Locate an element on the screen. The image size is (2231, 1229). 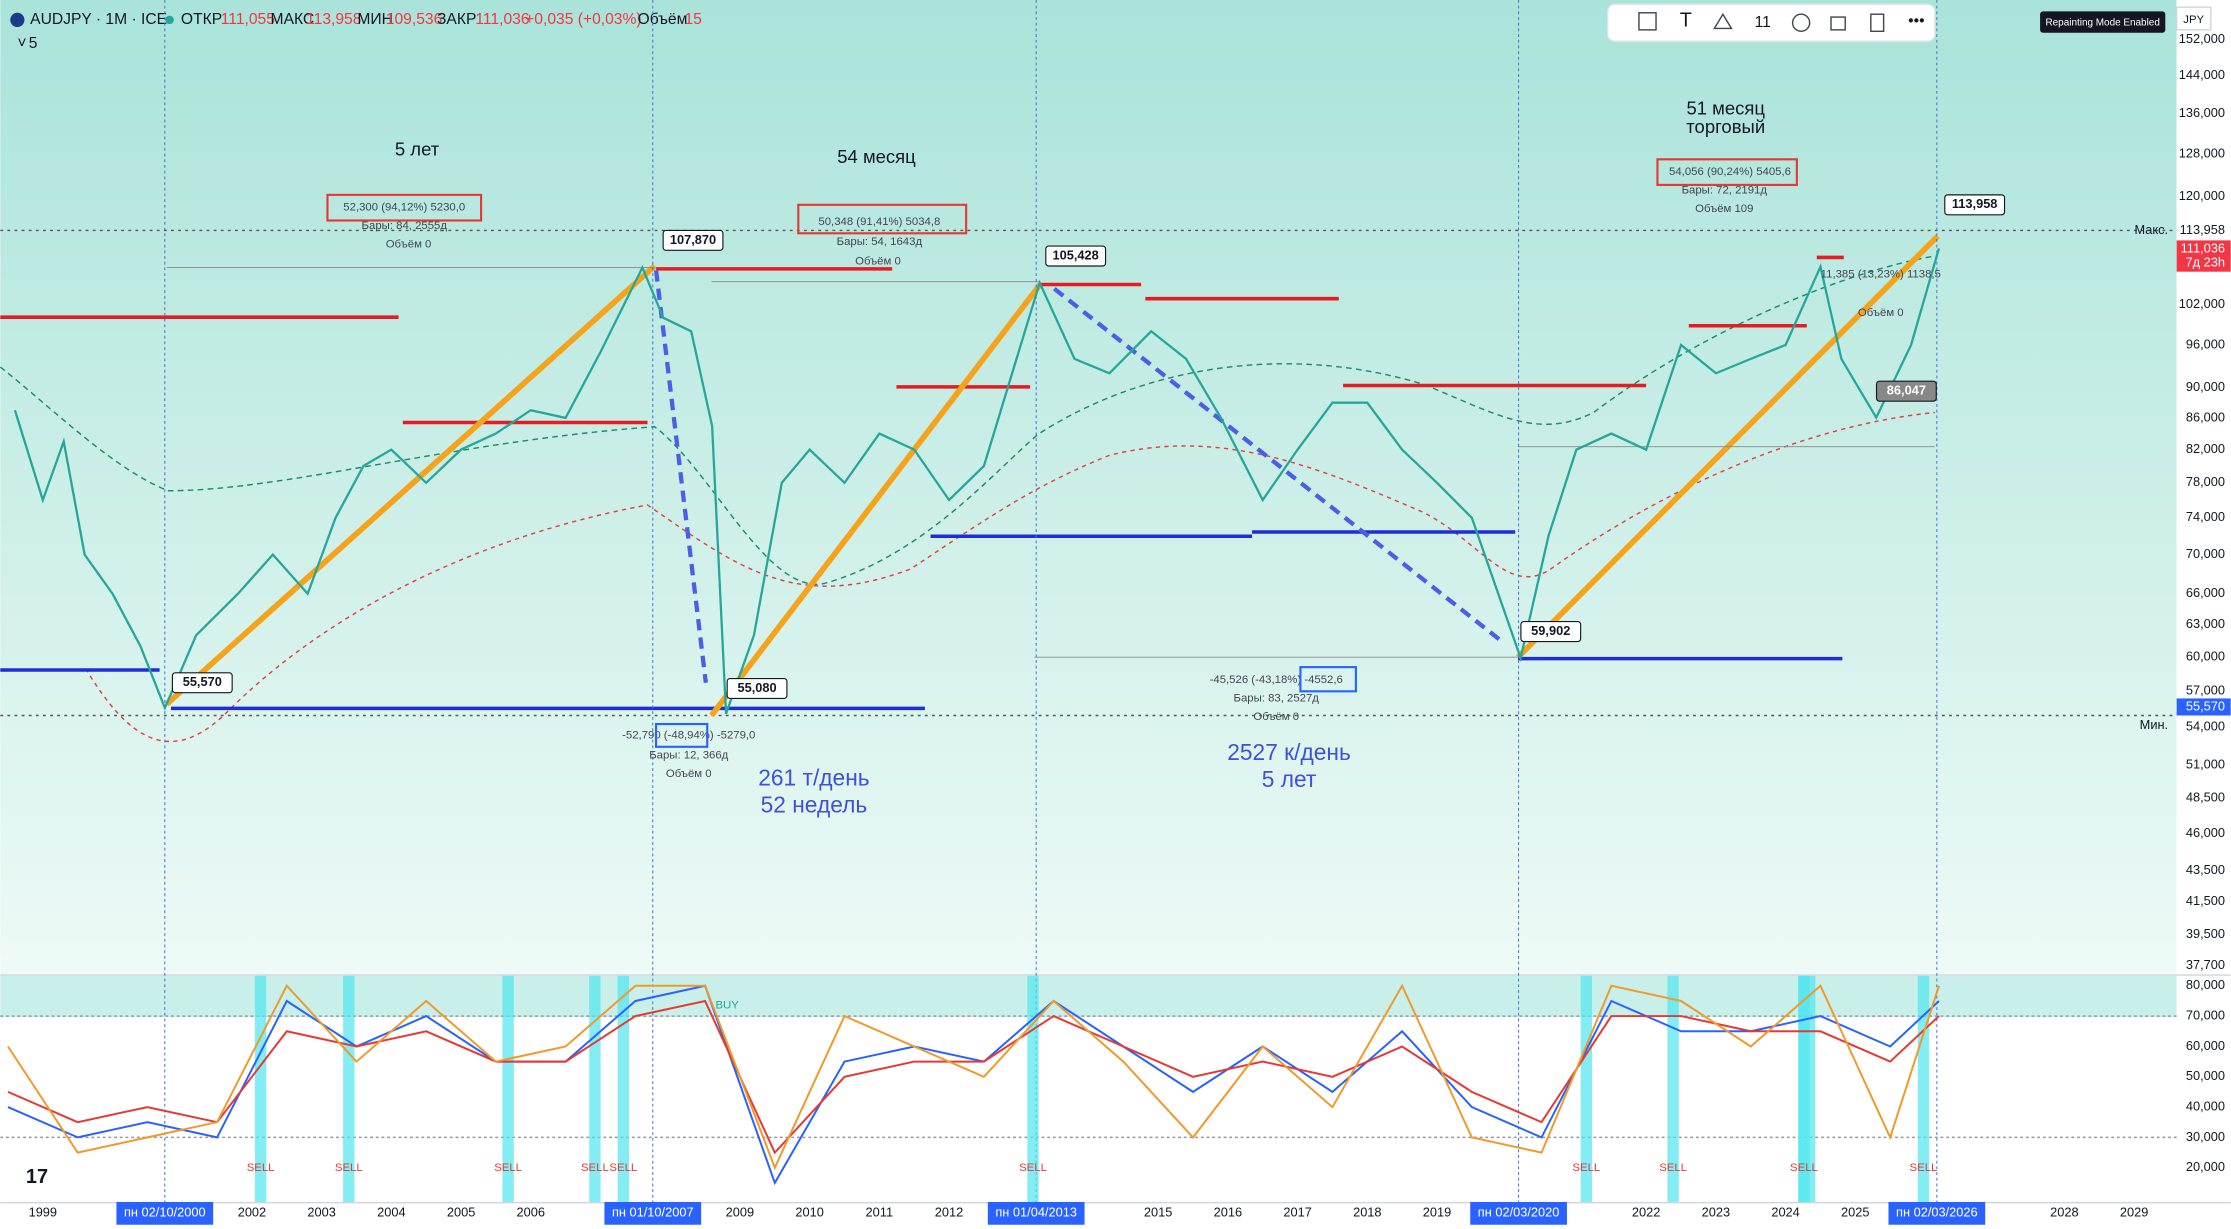
max-label: Макс. is located at coordinates (2151, 229).